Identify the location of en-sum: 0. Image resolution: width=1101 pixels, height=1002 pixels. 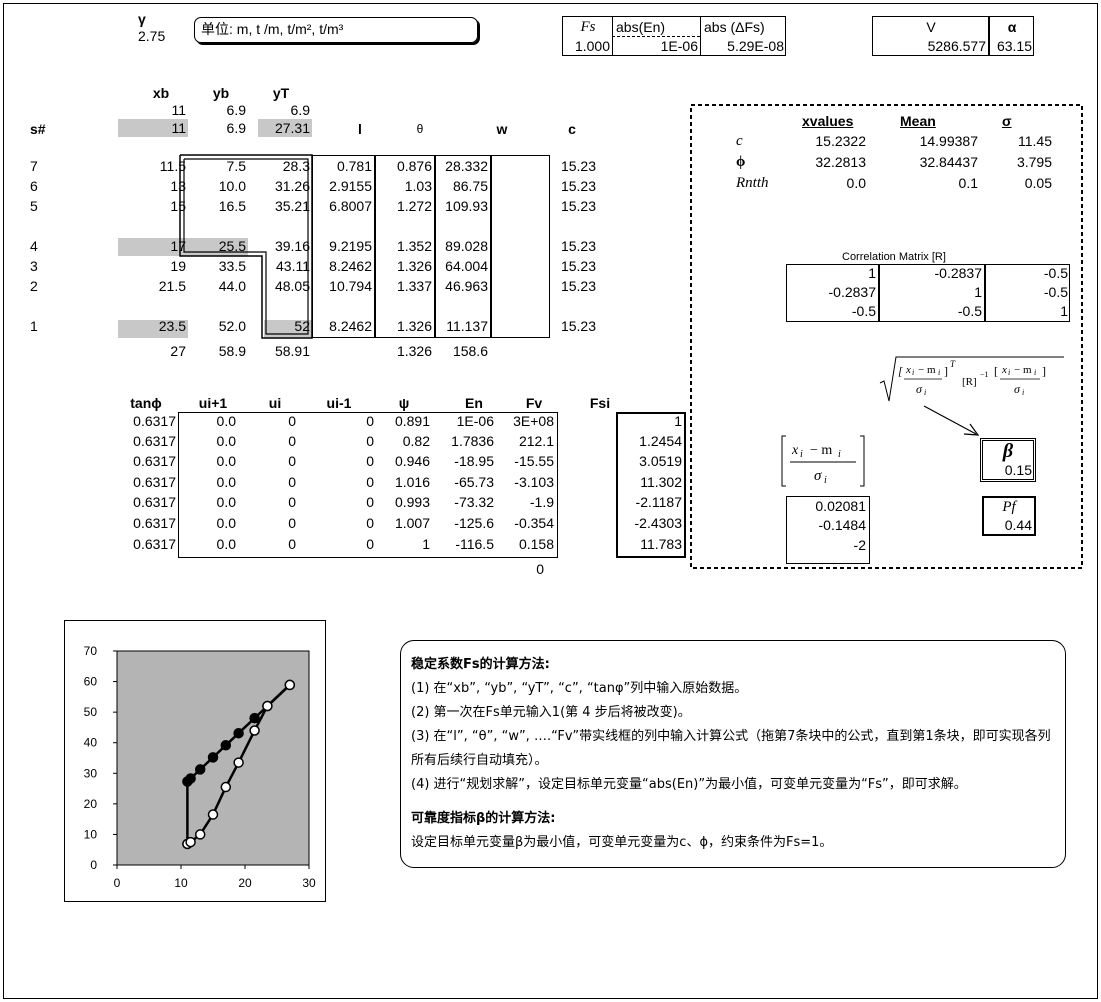
(540, 569).